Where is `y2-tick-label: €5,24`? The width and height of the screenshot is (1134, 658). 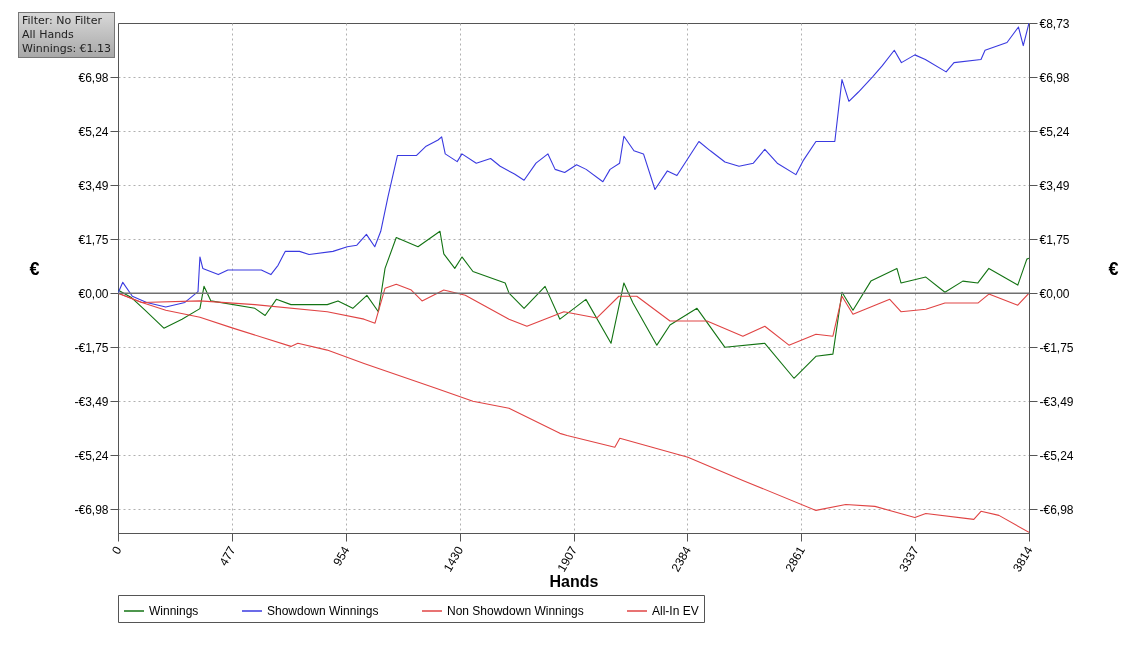 y2-tick-label: €5,24 is located at coordinates (1054, 131).